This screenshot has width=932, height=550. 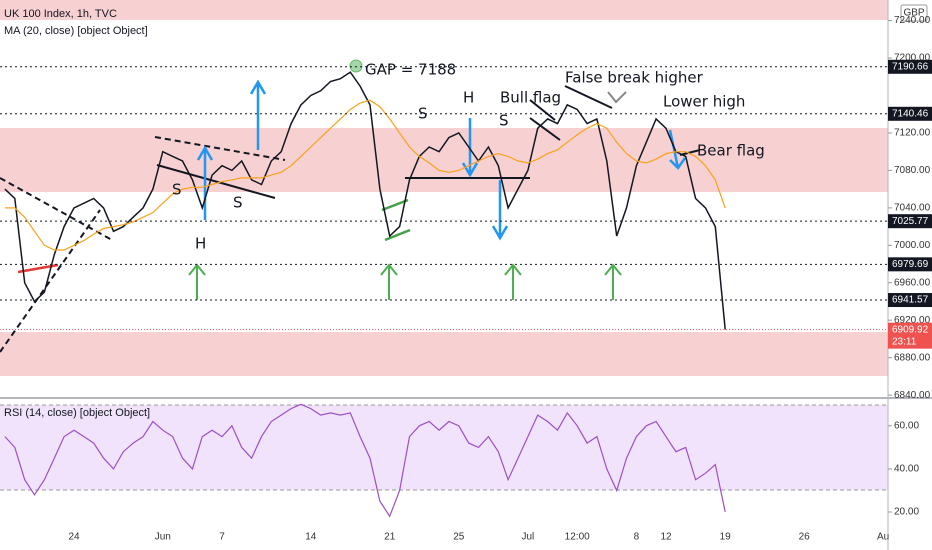 What do you see at coordinates (906, 512) in the screenshot?
I see `y-tick-label: 20.00` at bounding box center [906, 512].